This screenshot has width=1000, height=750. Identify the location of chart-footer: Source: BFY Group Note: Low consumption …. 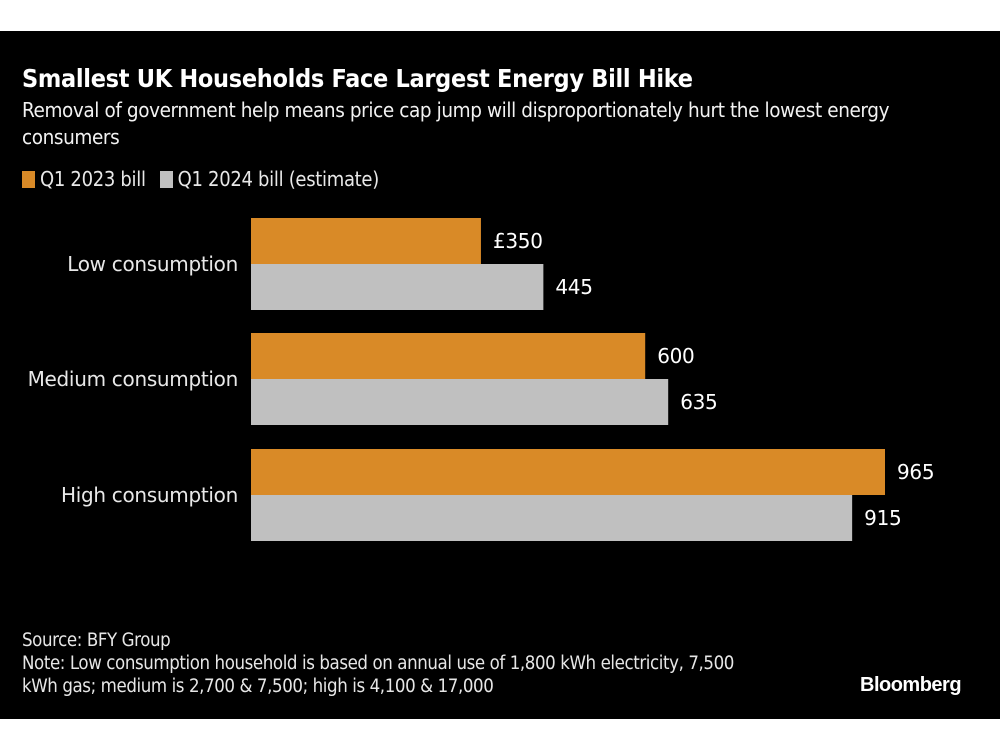
(387, 663).